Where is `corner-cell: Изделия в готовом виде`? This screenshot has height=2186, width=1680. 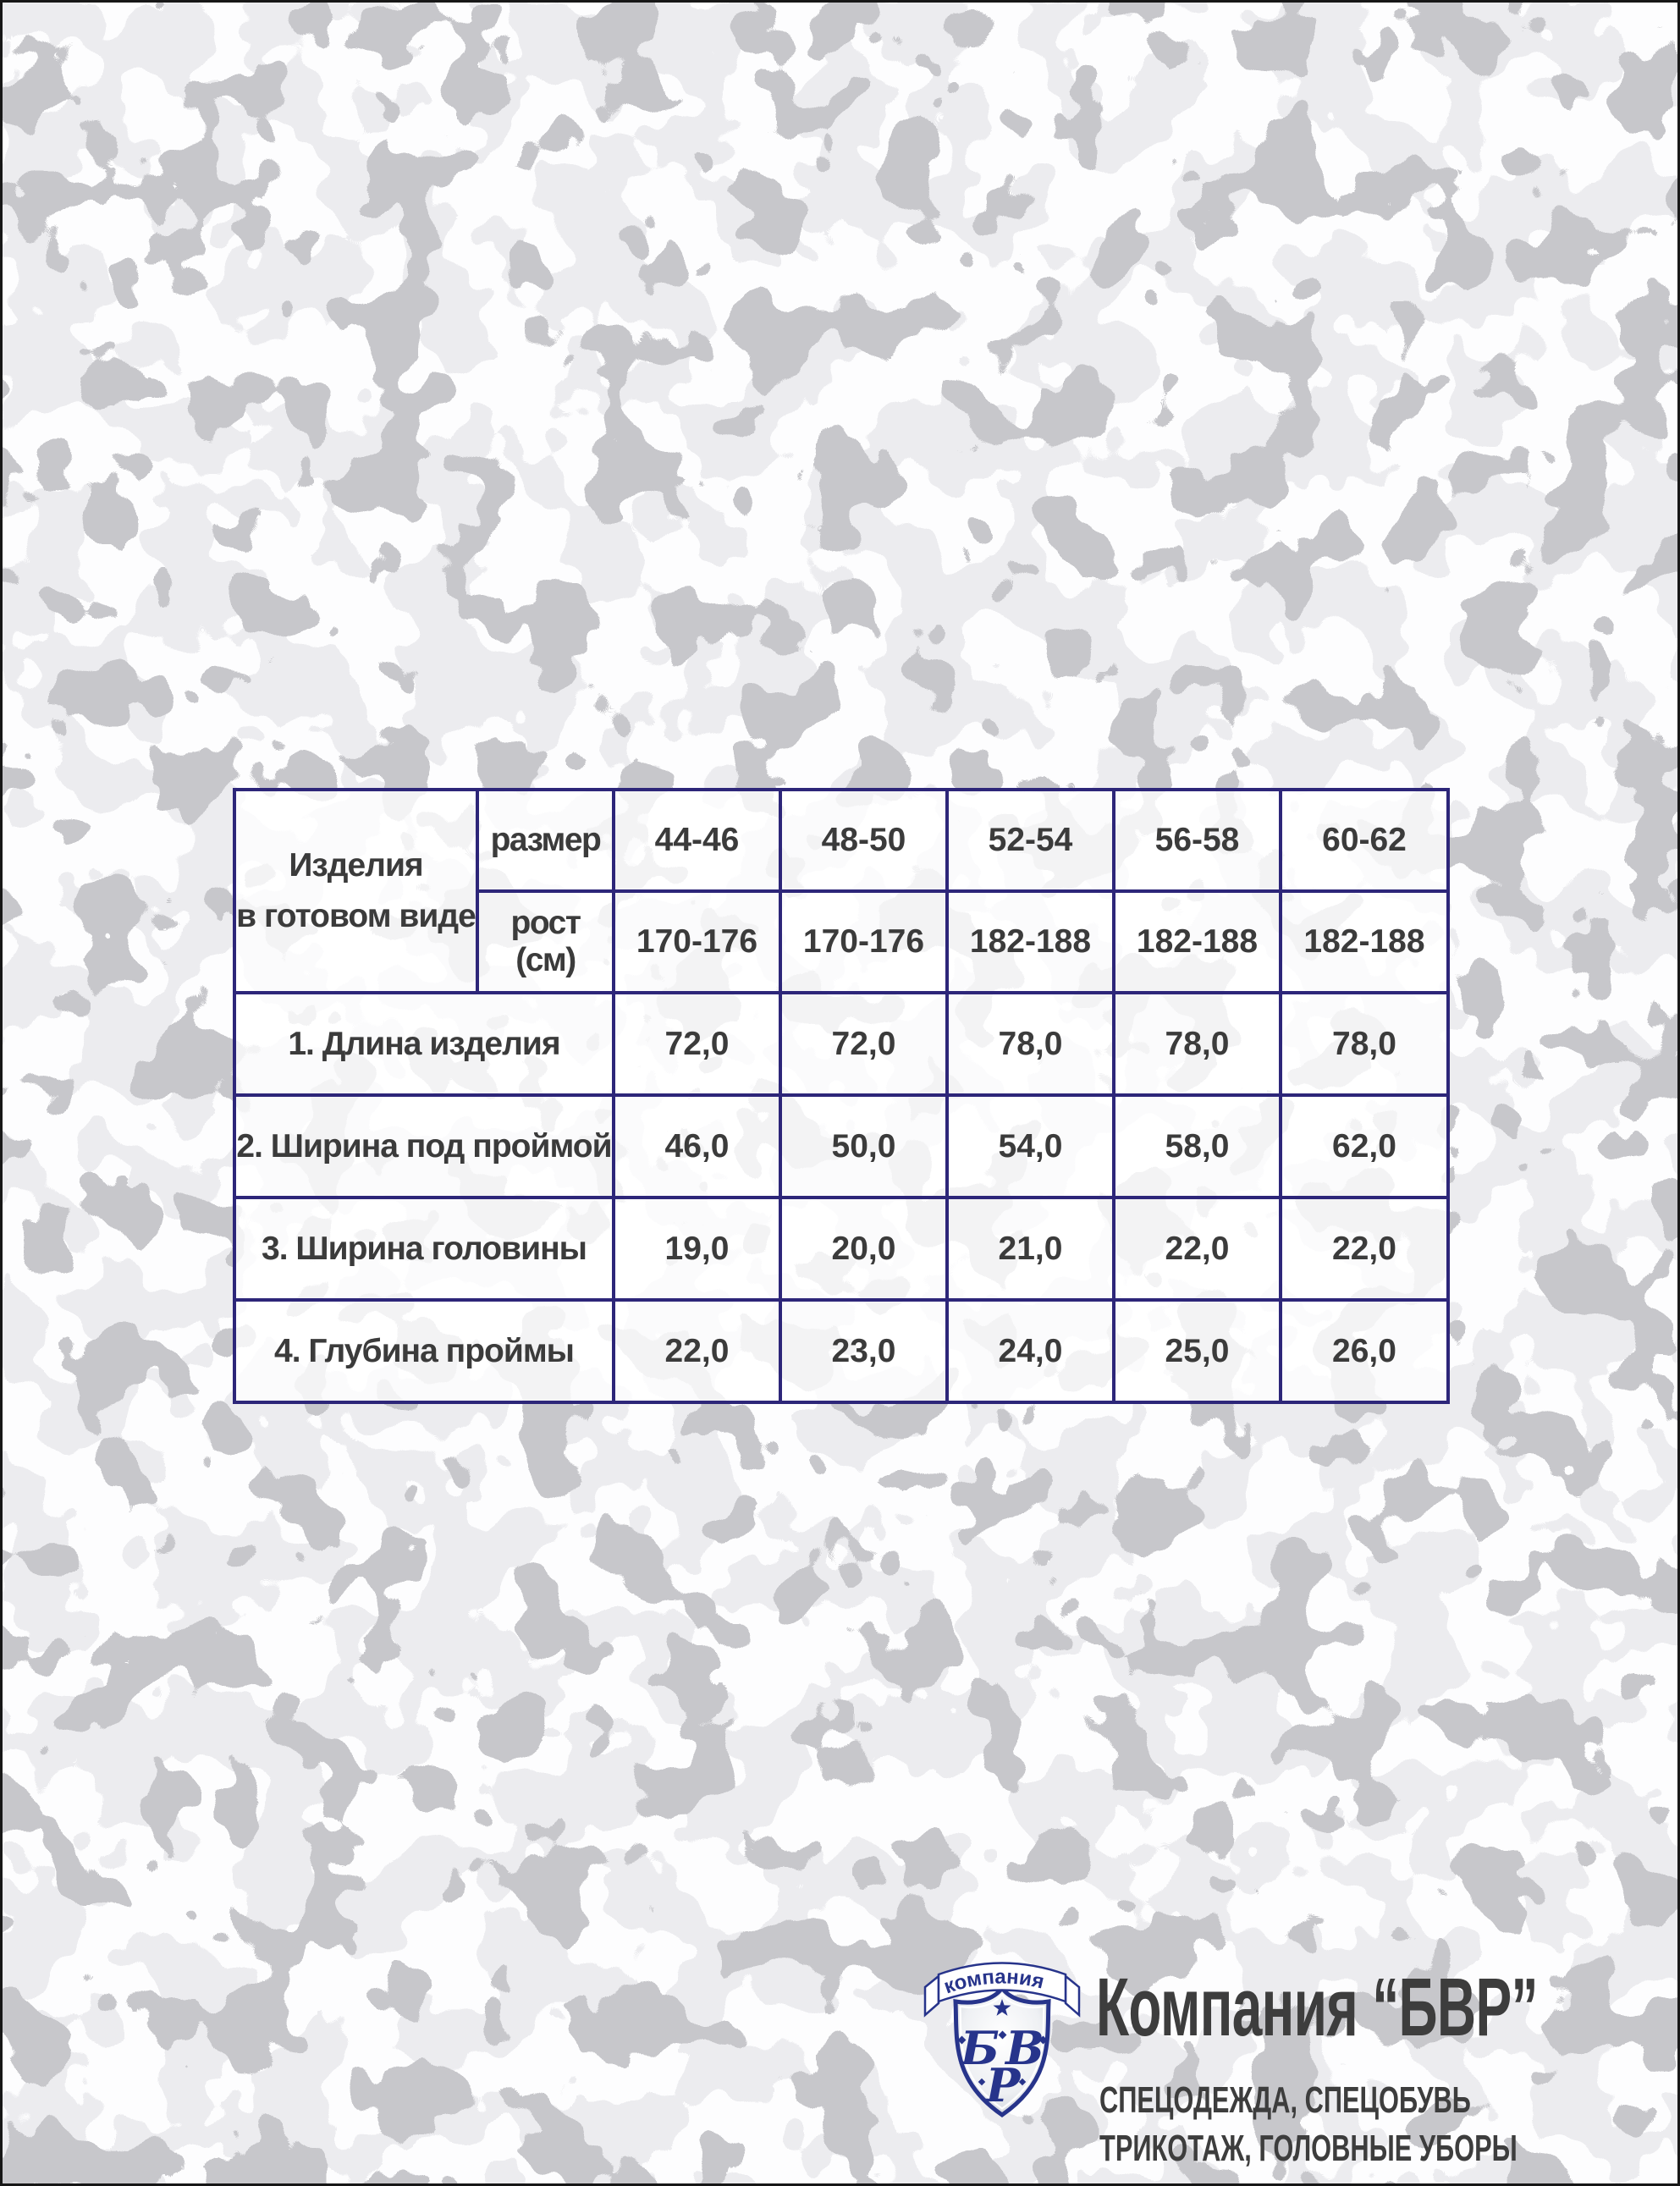 corner-cell: Изделия в готовом виде is located at coordinates (356, 891).